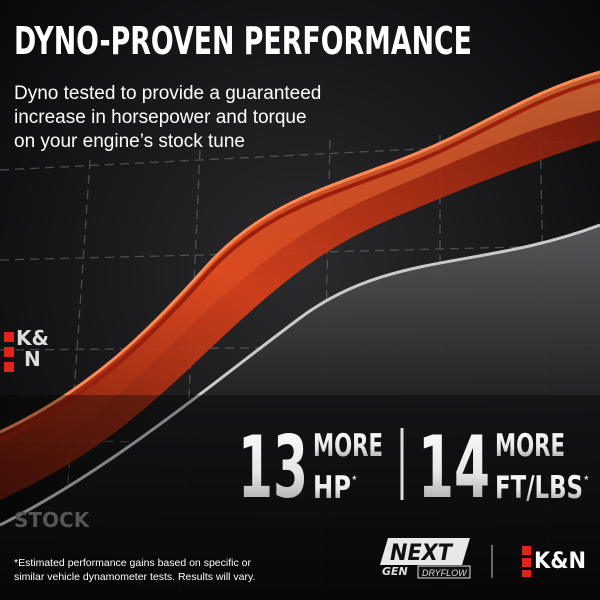 Image resolution: width=600 pixels, height=600 pixels. Describe the element at coordinates (273, 468) in the screenshot. I see `stat-number: 13` at that location.